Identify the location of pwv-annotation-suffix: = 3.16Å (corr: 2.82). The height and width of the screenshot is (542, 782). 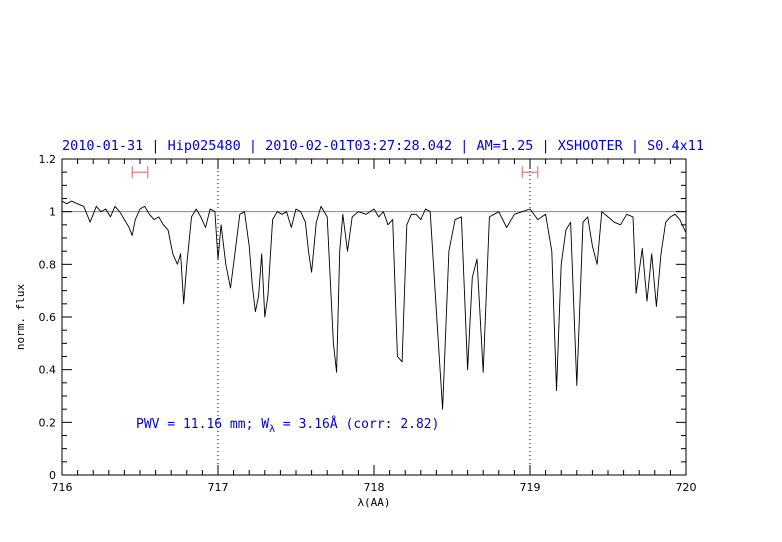
(357, 424).